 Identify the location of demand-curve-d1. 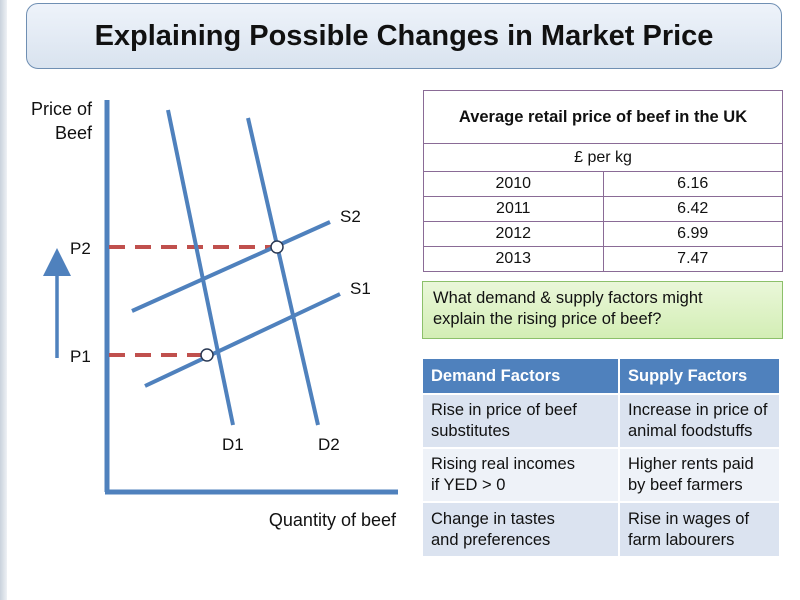
(200, 267).